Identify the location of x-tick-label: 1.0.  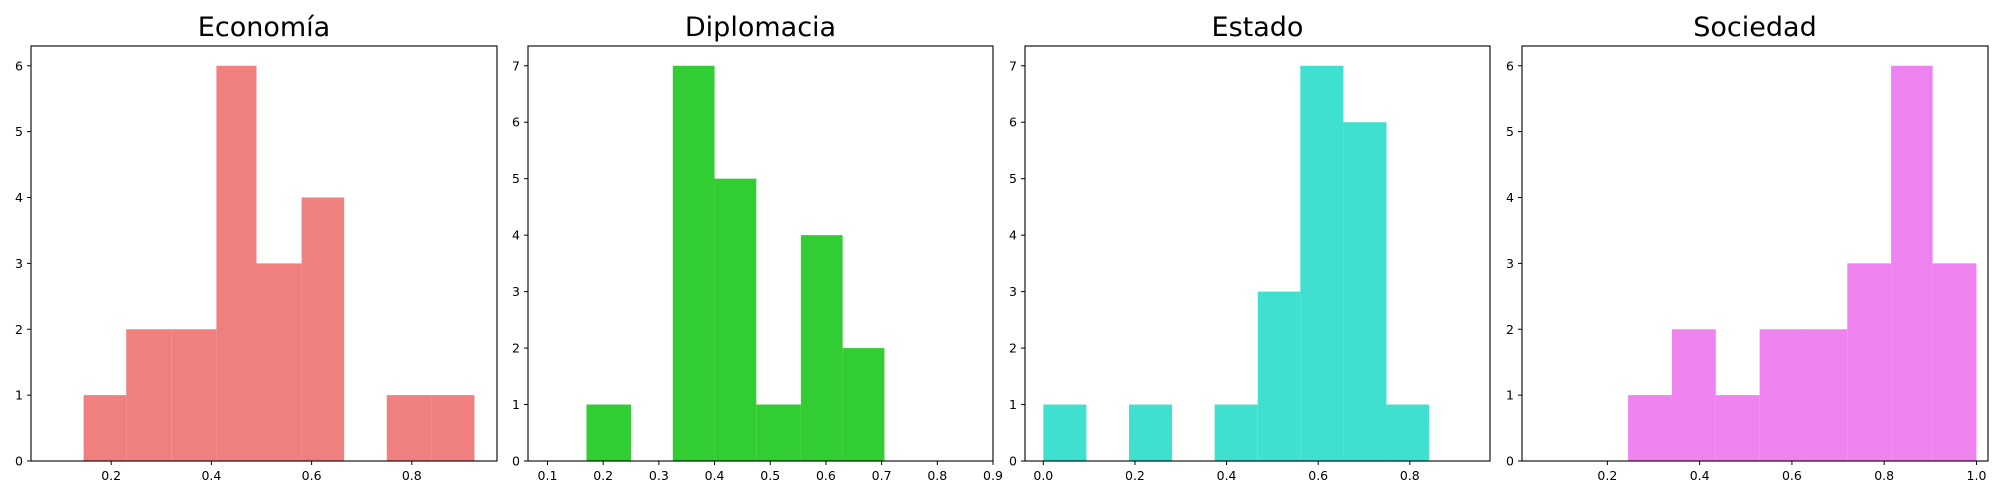
(1977, 475).